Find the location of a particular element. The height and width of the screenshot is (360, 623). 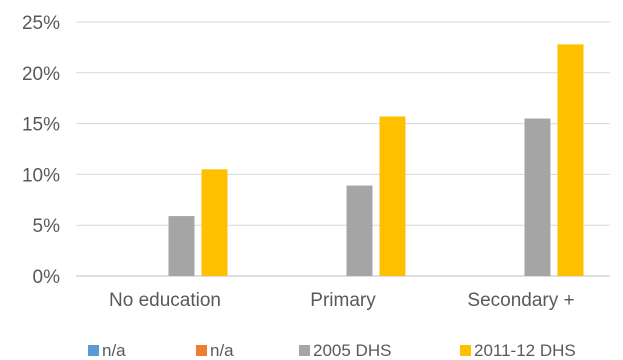

category-label: Secondary + is located at coordinates (520, 300).